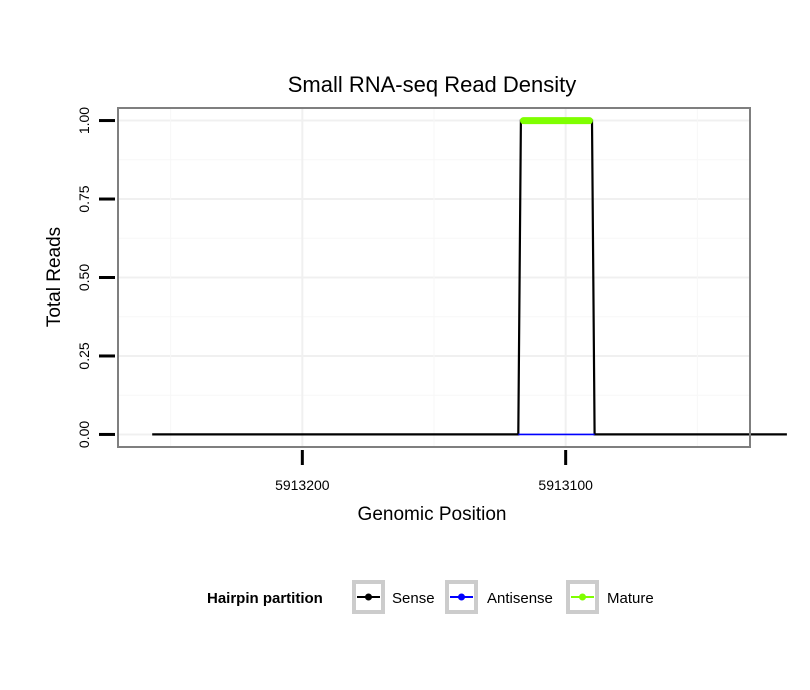  Describe the element at coordinates (413, 598) in the screenshot. I see `legend-label-sense: Sense` at that location.